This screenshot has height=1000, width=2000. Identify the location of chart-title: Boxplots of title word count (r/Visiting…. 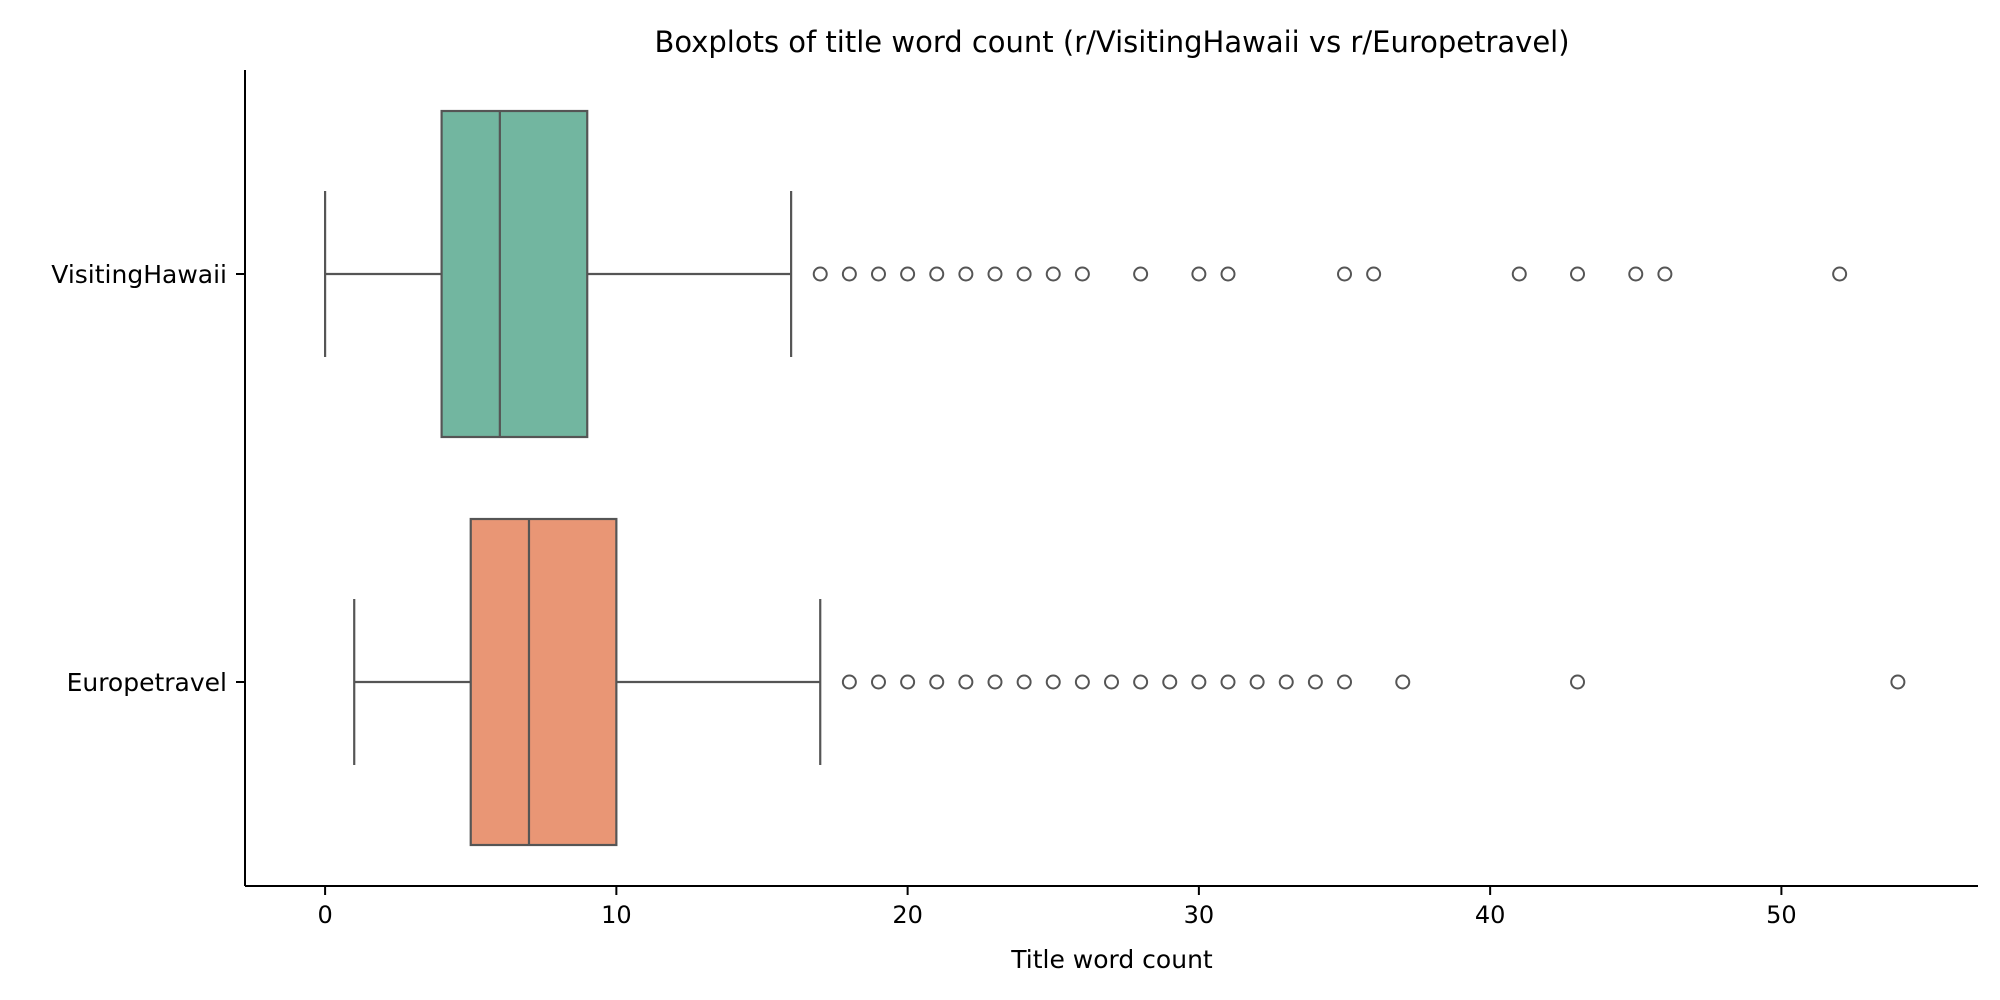
(1111, 42).